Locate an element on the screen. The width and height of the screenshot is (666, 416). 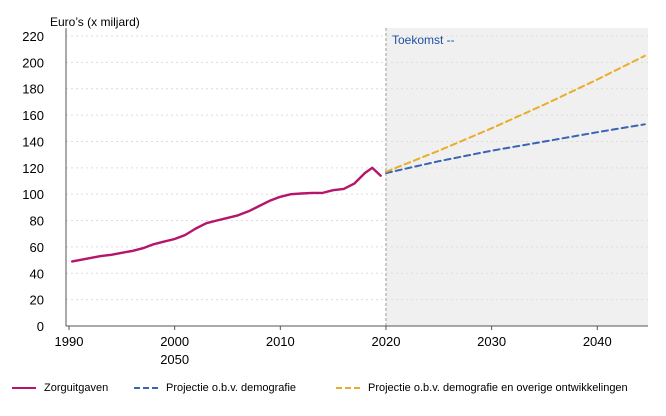
y-tick-label-60: 60 is located at coordinates (37, 247).